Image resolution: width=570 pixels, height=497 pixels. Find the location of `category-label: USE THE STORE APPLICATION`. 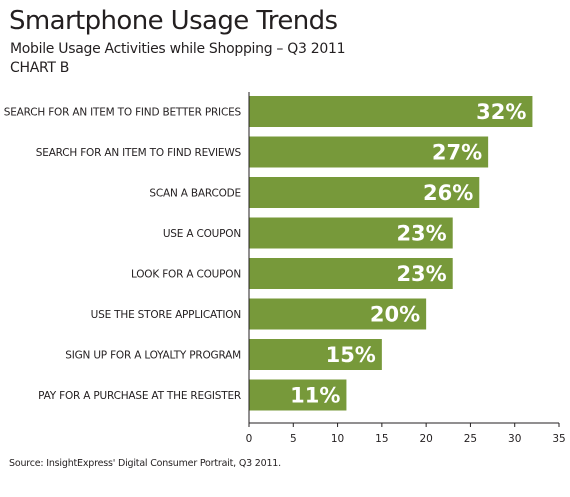

category-label: USE THE STORE APPLICATION is located at coordinates (166, 315).